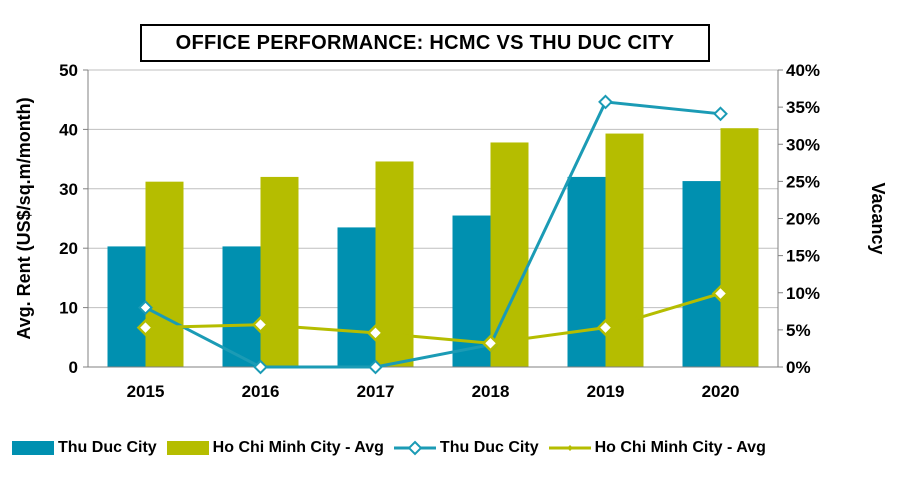 The width and height of the screenshot is (898, 477). I want to click on legend-label-hcmc-line: Ho Chi Minh City - Avg, so click(680, 447).